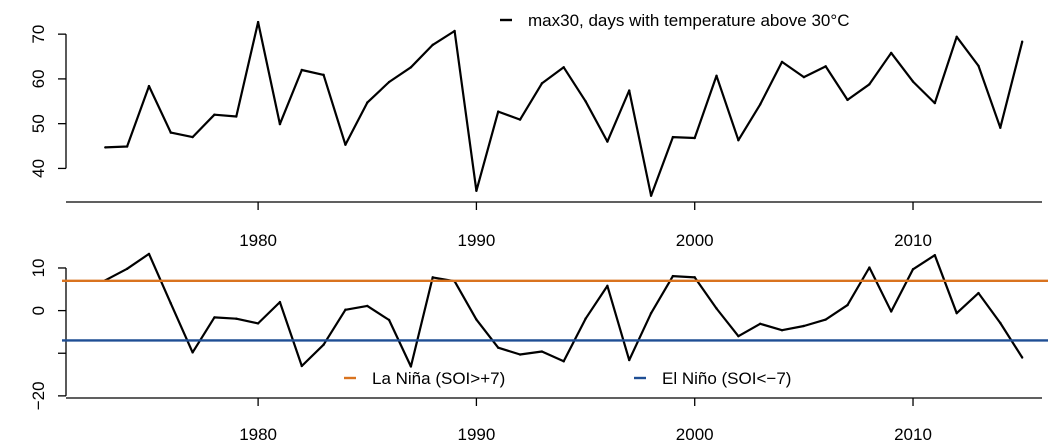 Image resolution: width=1052 pixels, height=446 pixels. I want to click on y-tick-label: −20, so click(38, 395).